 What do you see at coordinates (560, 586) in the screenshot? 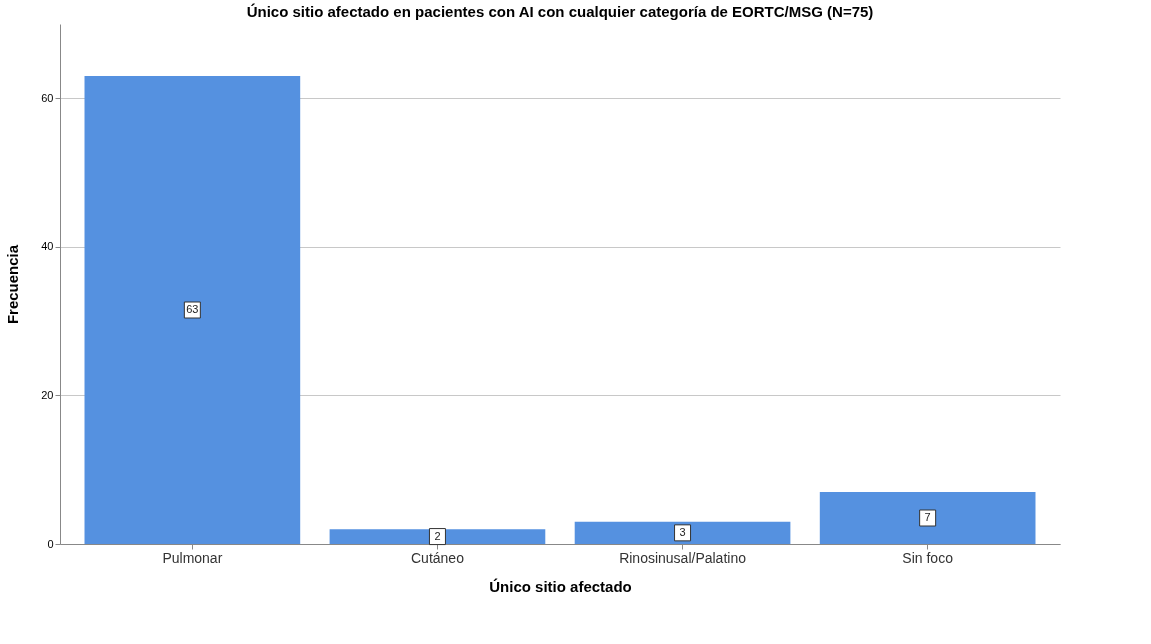
I see `x-axis-title: Único sitio afectado` at bounding box center [560, 586].